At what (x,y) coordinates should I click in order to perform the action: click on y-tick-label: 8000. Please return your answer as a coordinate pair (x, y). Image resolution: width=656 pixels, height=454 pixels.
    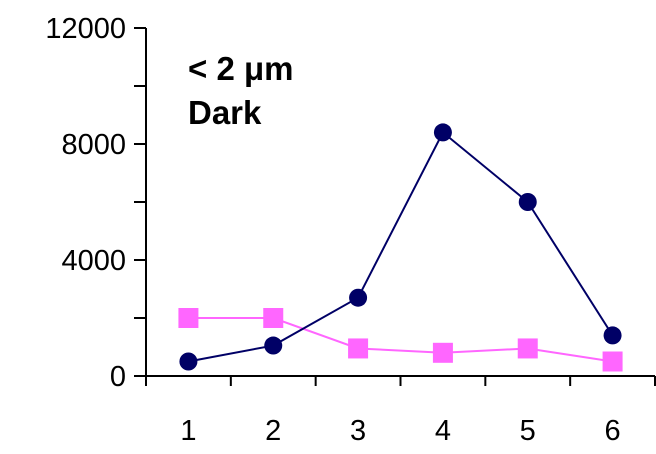
    Looking at the image, I should click on (93, 145).